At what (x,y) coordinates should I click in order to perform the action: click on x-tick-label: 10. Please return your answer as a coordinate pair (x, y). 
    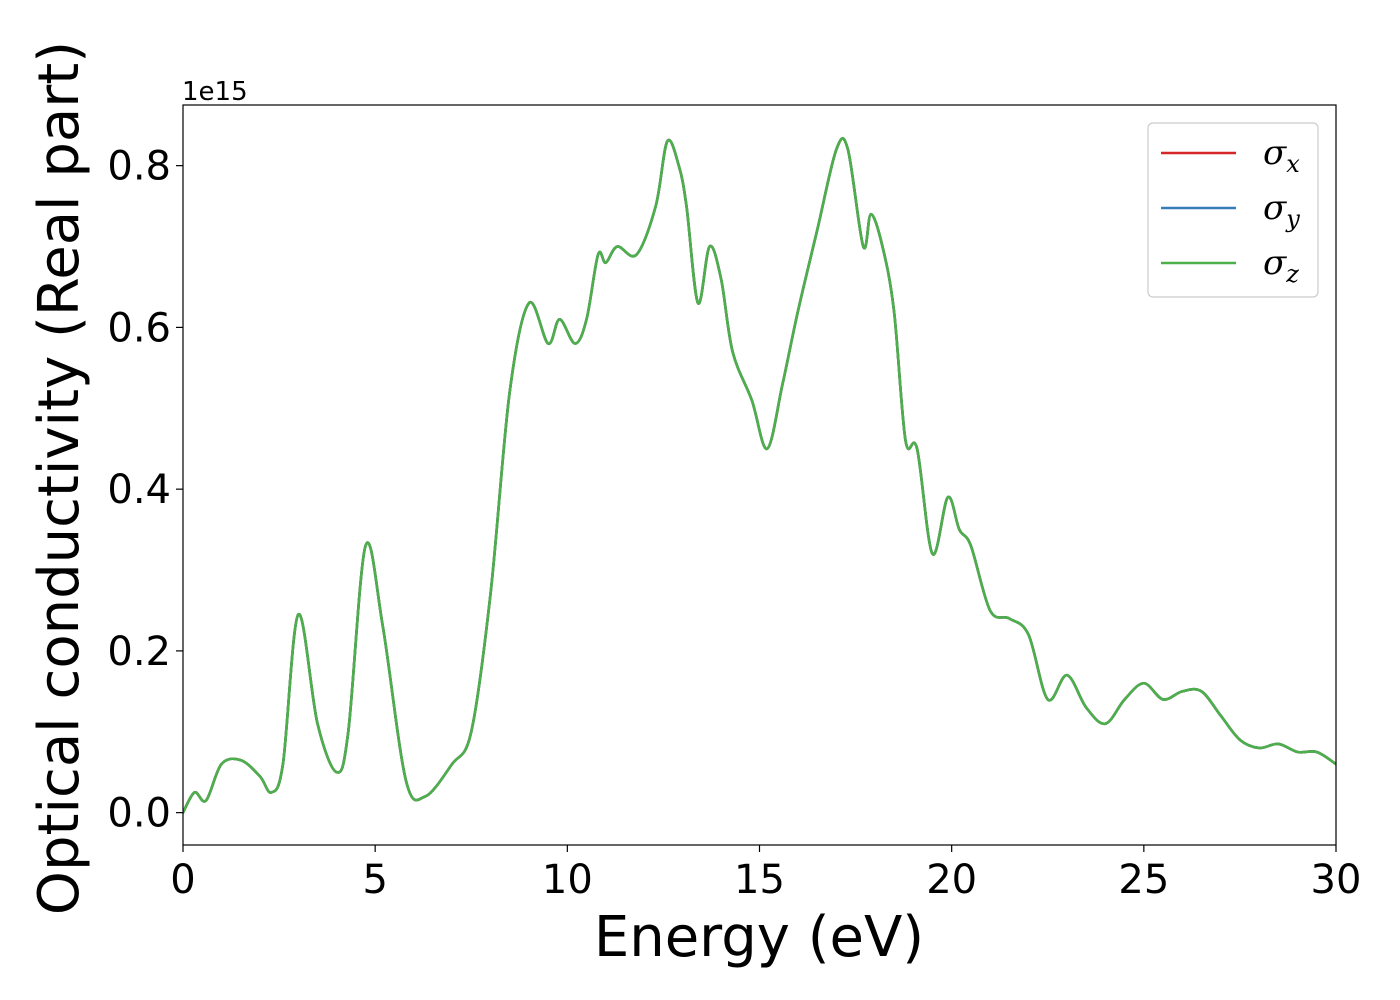
    Looking at the image, I should click on (567, 880).